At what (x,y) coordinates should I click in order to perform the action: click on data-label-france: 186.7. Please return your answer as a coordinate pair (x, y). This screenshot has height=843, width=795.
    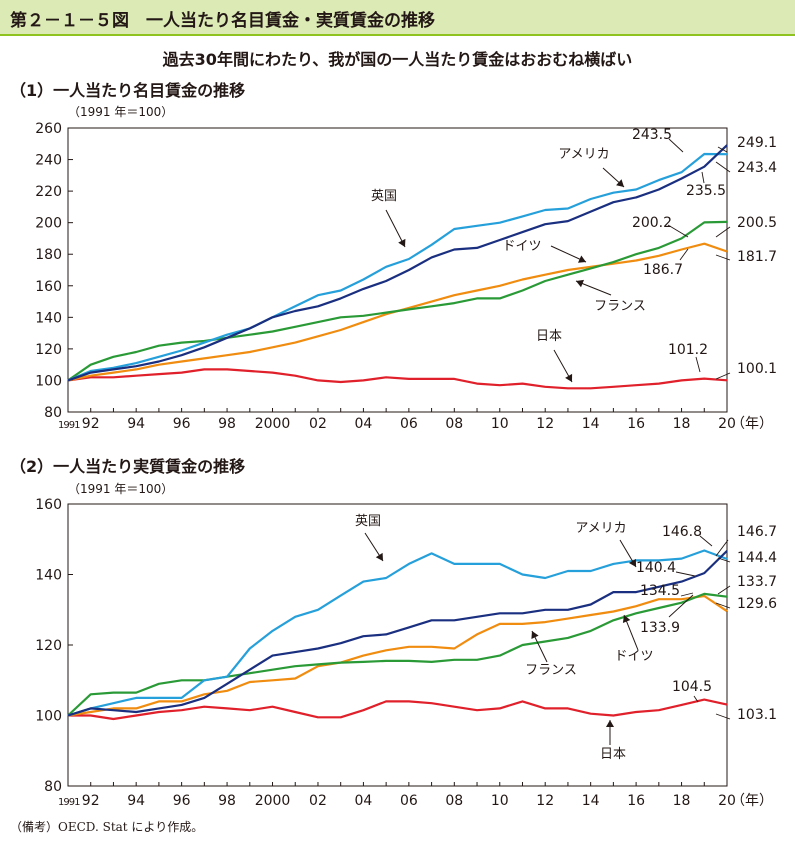
    Looking at the image, I should click on (663, 270).